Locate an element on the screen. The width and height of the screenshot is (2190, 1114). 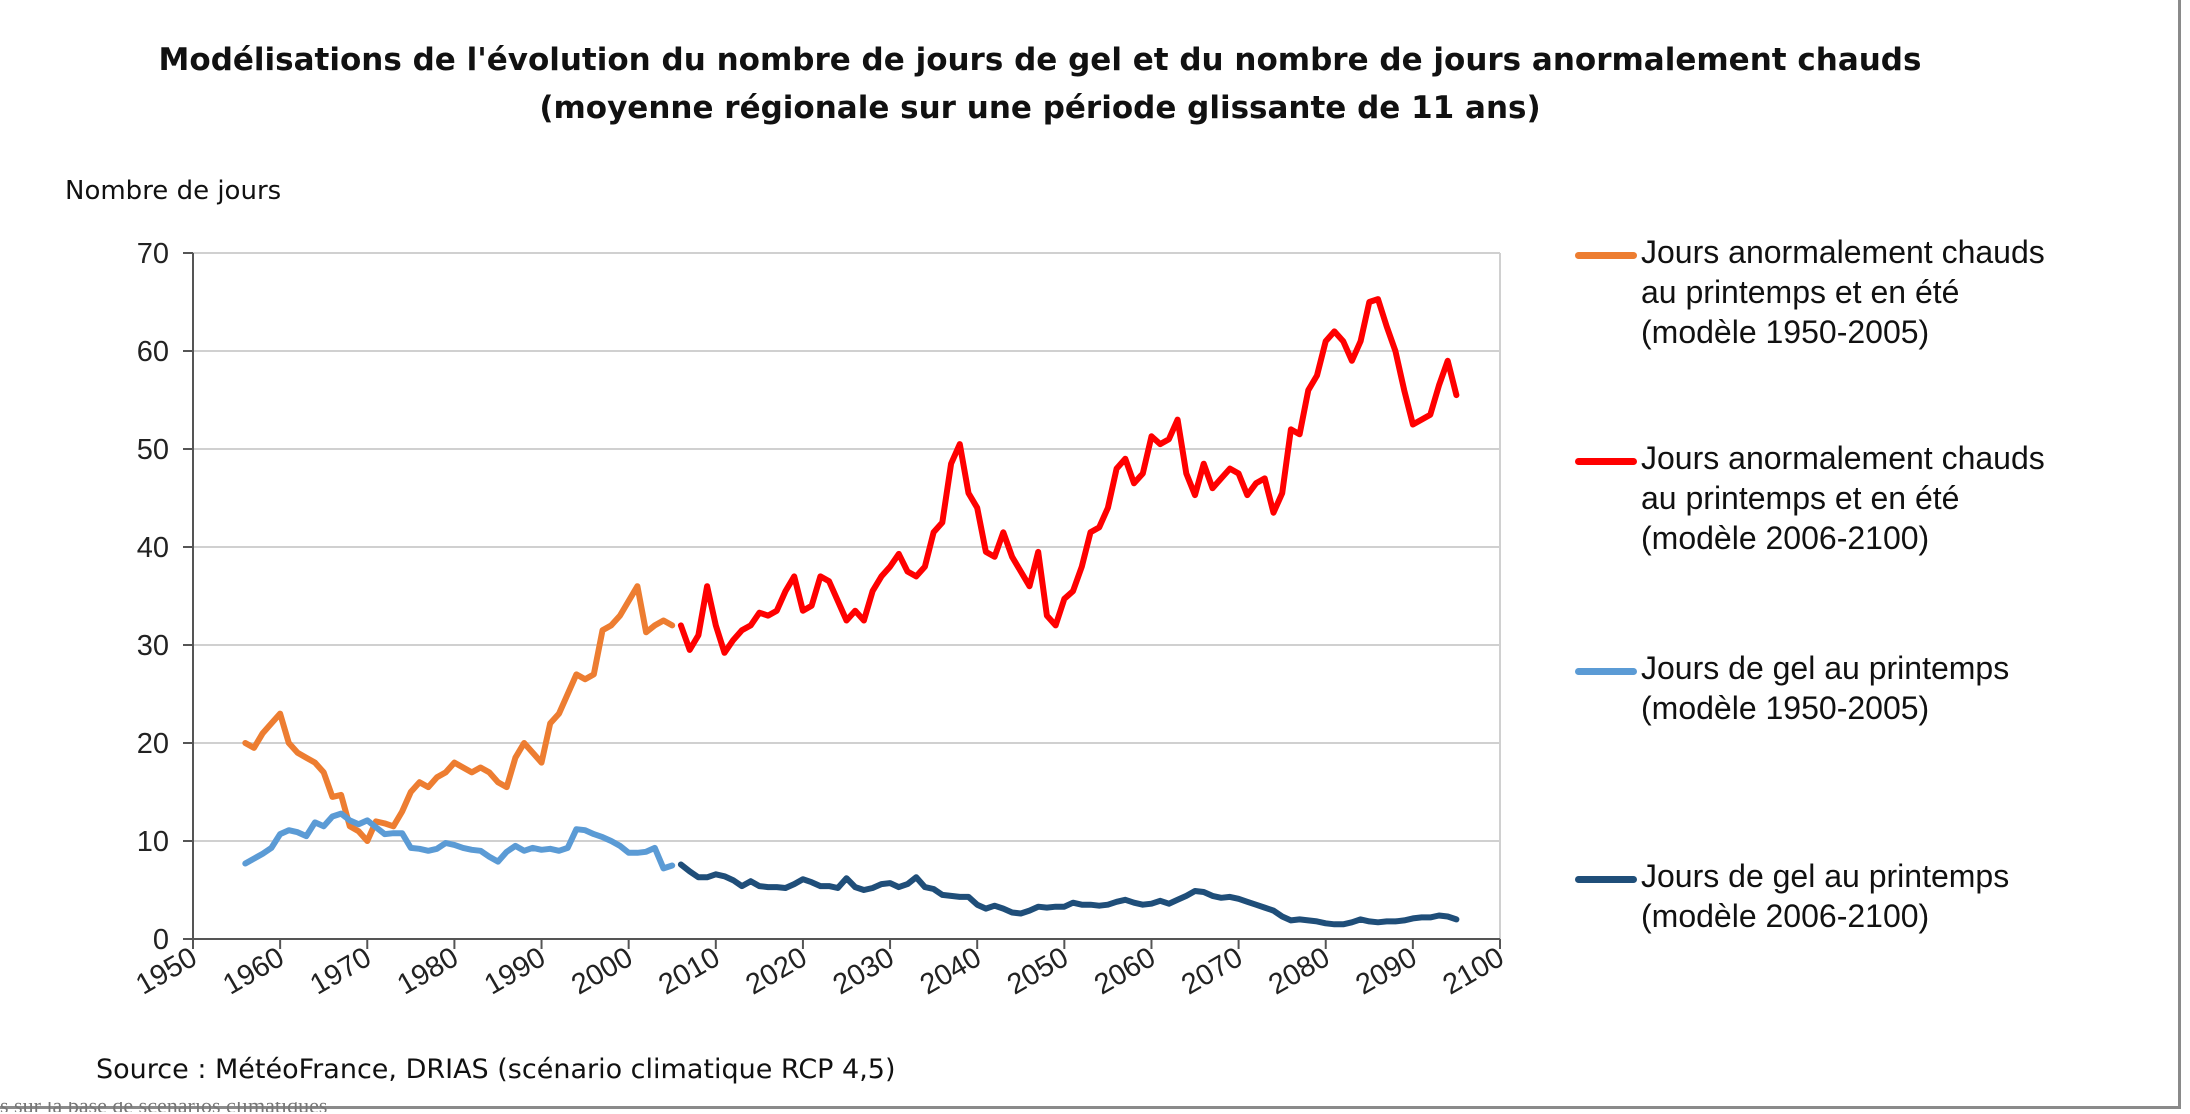
x-tick-label: 2020 is located at coordinates (777, 971).